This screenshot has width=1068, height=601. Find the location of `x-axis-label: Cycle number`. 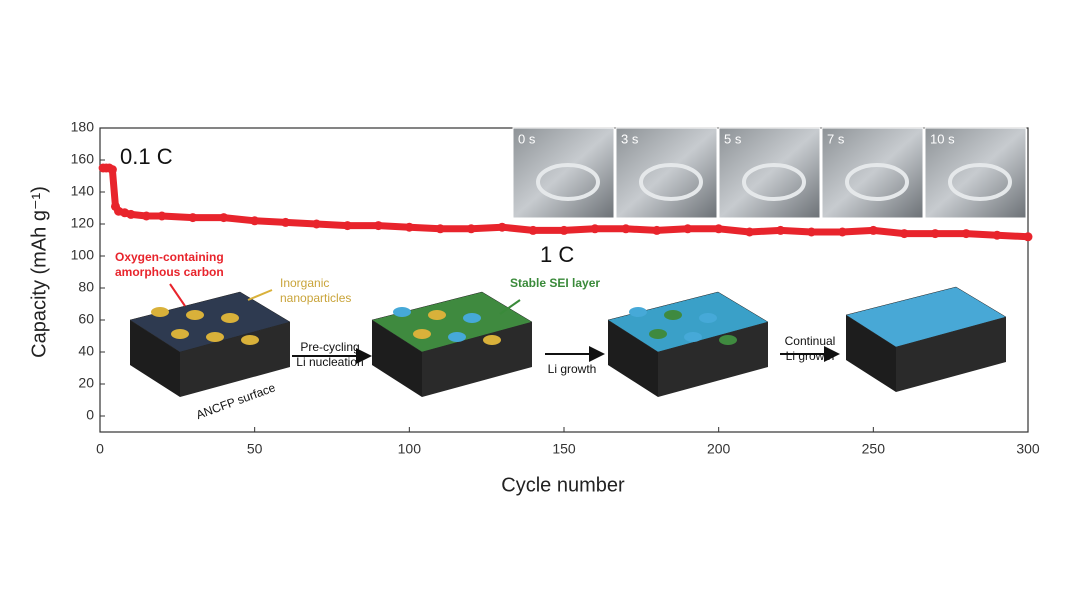

x-axis-label: Cycle number is located at coordinates (563, 485).